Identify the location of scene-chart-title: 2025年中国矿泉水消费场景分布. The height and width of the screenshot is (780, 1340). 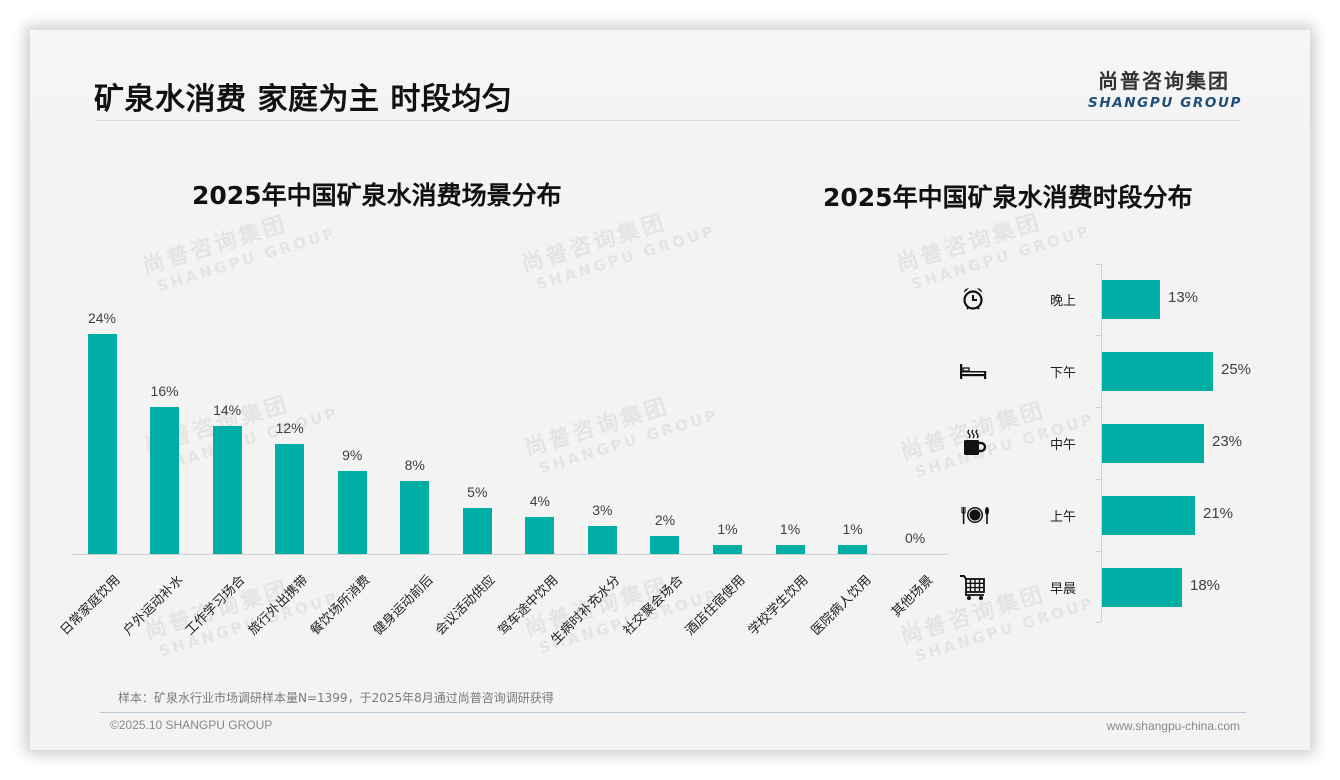
(377, 195).